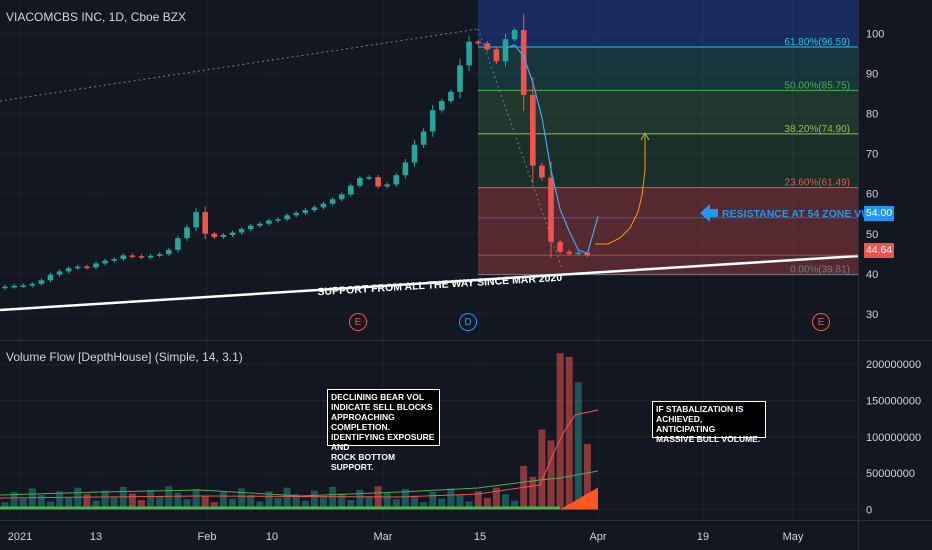 The width and height of the screenshot is (932, 550). I want to click on note-line: DECLINING BEAR VOL, so click(378, 397).